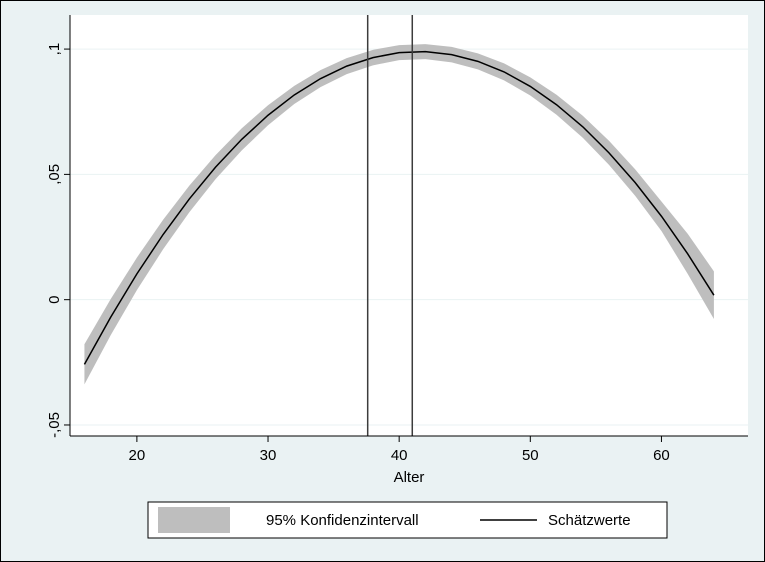  What do you see at coordinates (409, 477) in the screenshot?
I see `x-axis-label: Alter` at bounding box center [409, 477].